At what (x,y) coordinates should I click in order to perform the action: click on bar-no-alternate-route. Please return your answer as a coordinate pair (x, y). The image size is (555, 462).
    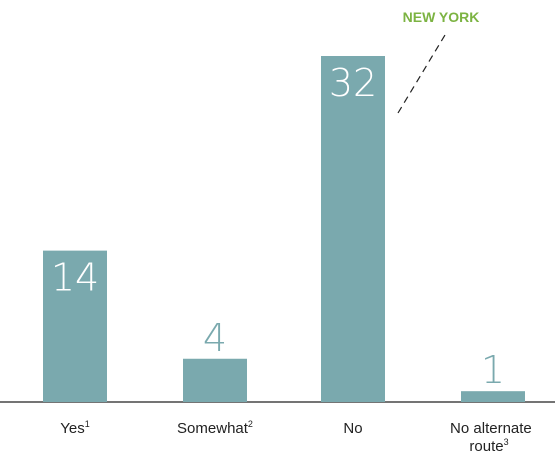
    Looking at the image, I should click on (493, 396).